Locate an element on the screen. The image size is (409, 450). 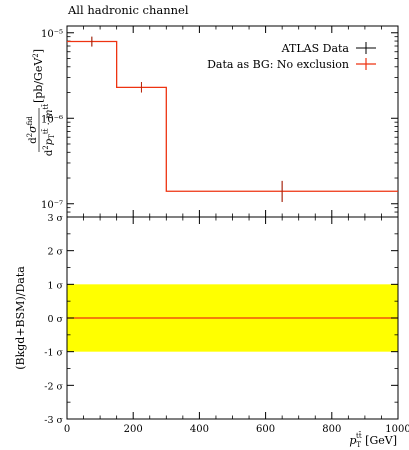
ratio-y-tick-label: -3 σ is located at coordinates (53, 420).